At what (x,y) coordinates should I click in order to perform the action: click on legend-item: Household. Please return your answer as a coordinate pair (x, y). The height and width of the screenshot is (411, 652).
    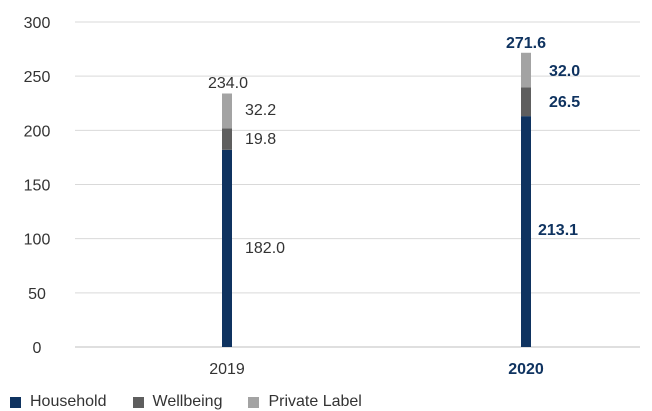
    Looking at the image, I should click on (58, 402).